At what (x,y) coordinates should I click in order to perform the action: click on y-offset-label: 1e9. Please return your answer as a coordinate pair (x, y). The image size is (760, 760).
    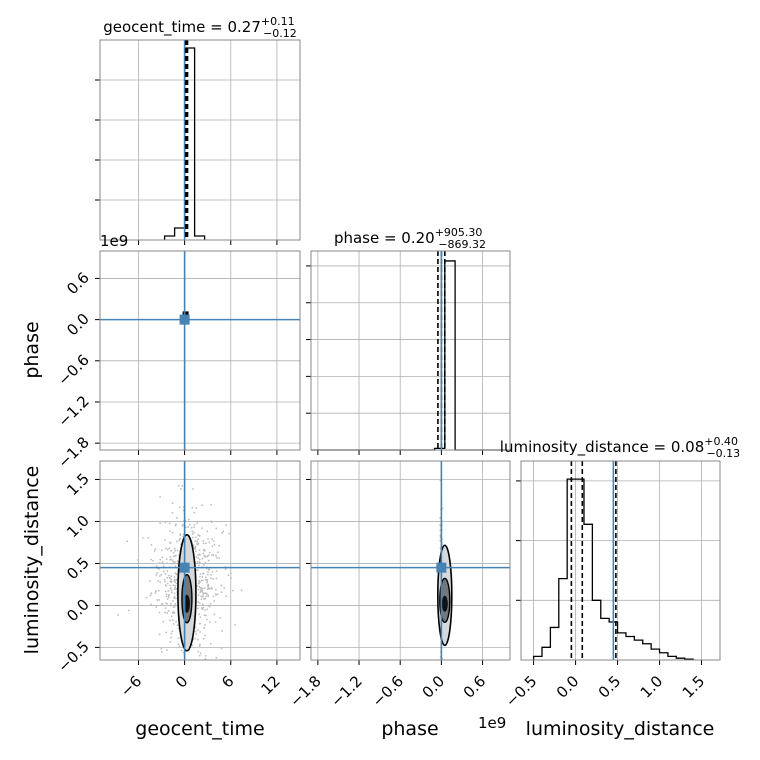
    Looking at the image, I should click on (114, 241).